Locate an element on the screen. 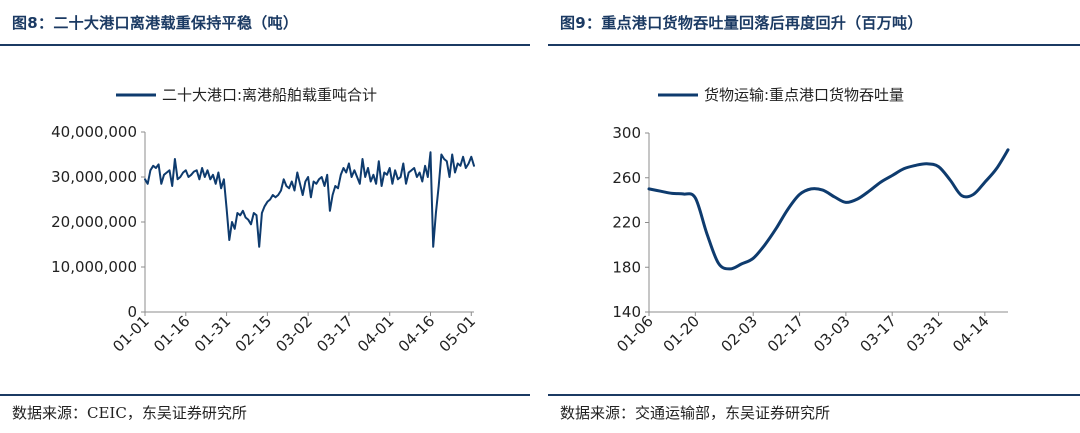  legend-label: 二十大港口:离港船舶载重吨合计 is located at coordinates (269, 95).